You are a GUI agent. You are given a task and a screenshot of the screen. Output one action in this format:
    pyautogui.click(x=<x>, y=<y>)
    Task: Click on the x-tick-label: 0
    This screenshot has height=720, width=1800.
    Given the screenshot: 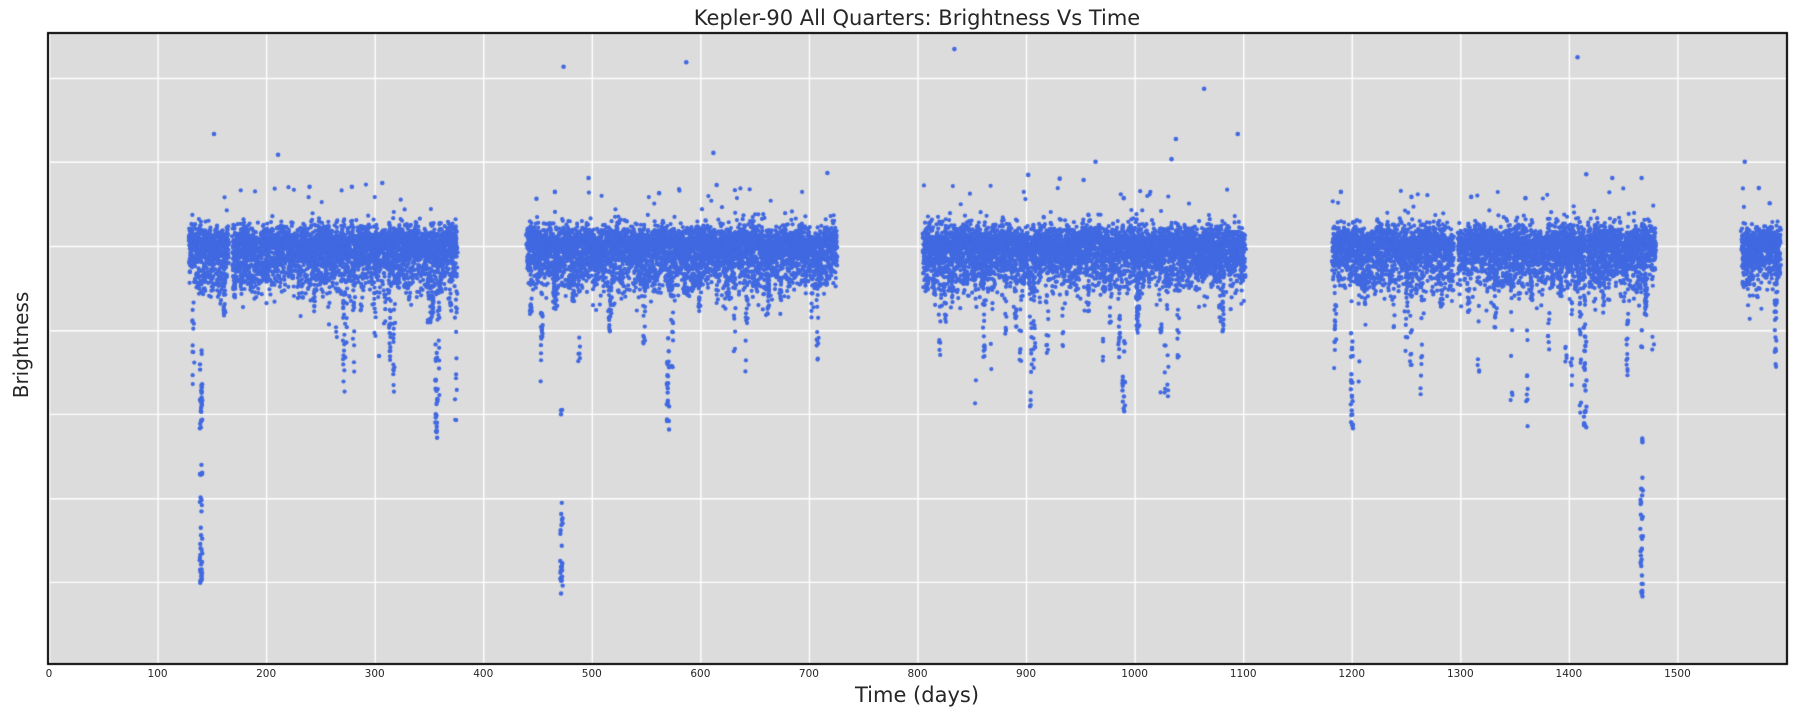 What is the action you would take?
    pyautogui.click(x=49, y=674)
    